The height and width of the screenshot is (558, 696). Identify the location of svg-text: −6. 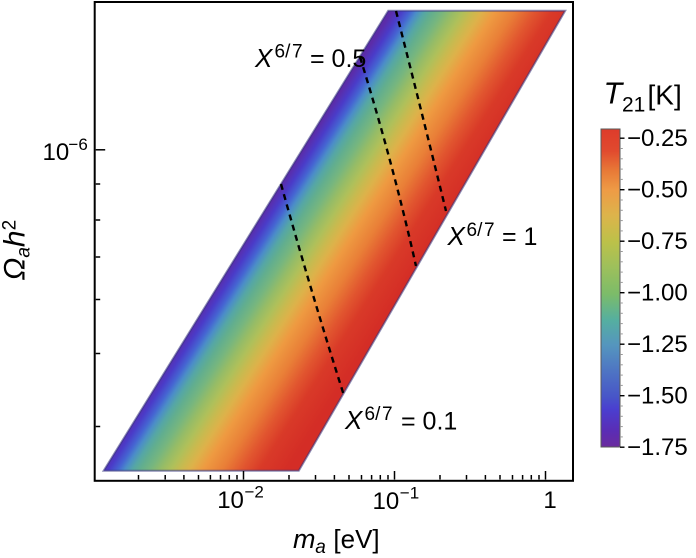
(77, 144).